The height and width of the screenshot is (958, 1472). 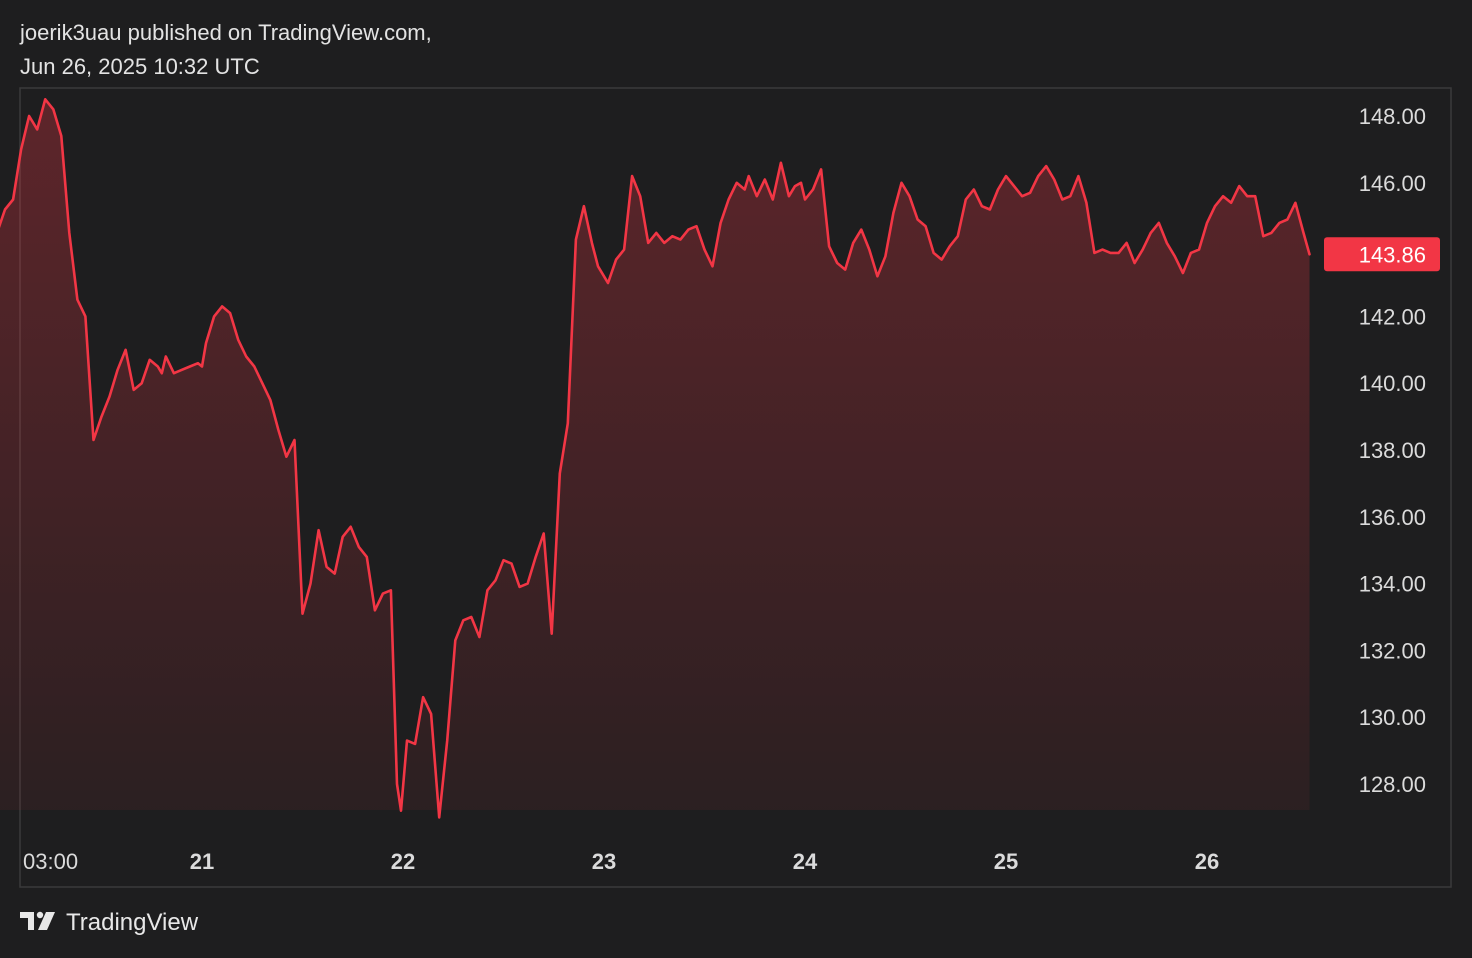 What do you see at coordinates (1392, 116) in the screenshot?
I see `y-tick-label: 148.00` at bounding box center [1392, 116].